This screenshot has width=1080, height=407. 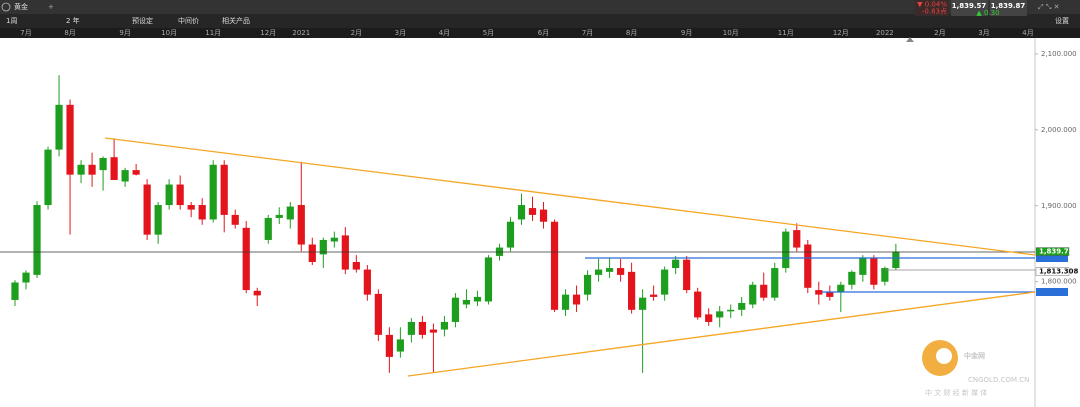 What do you see at coordinates (1062, 20) in the screenshot?
I see `settings: 设置` at bounding box center [1062, 20].